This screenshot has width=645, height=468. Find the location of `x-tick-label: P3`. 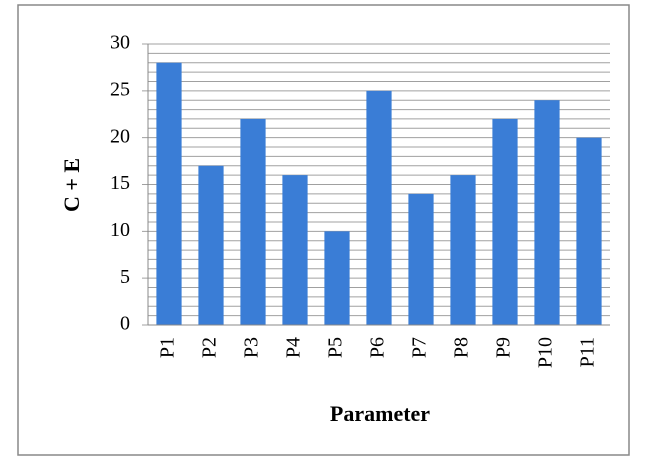

x-tick-label: P3 is located at coordinates (252, 347).